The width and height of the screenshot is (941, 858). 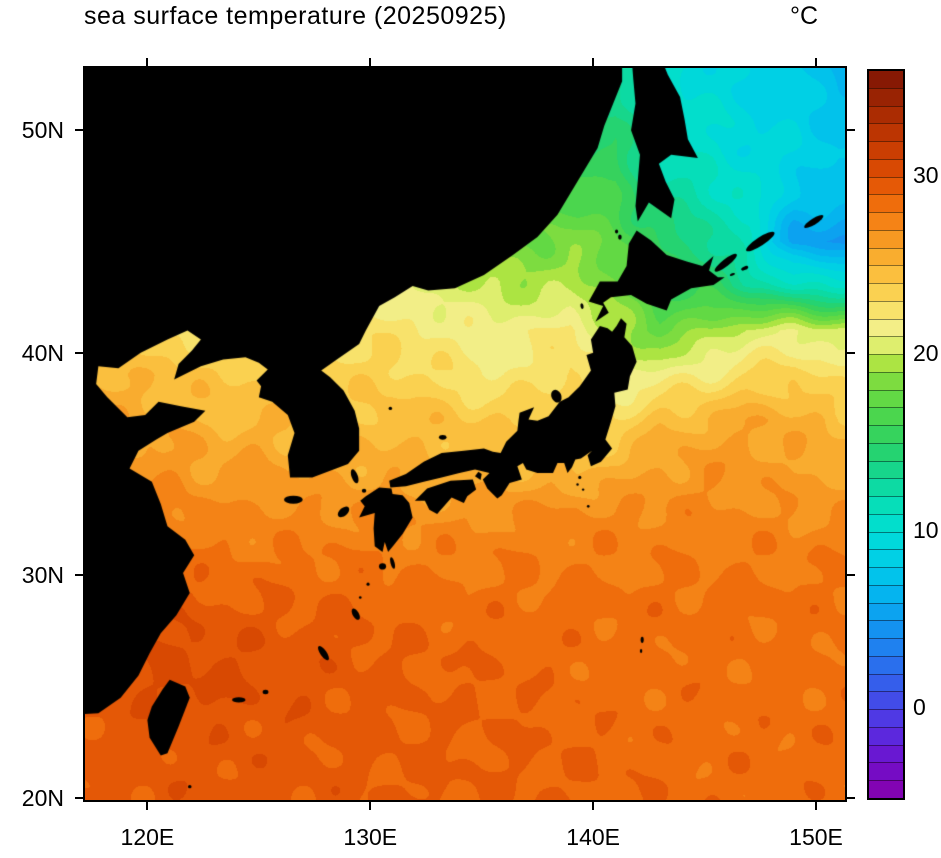 What do you see at coordinates (42, 797) in the screenshot?
I see `y-axis-tick-label: 20N` at bounding box center [42, 797].